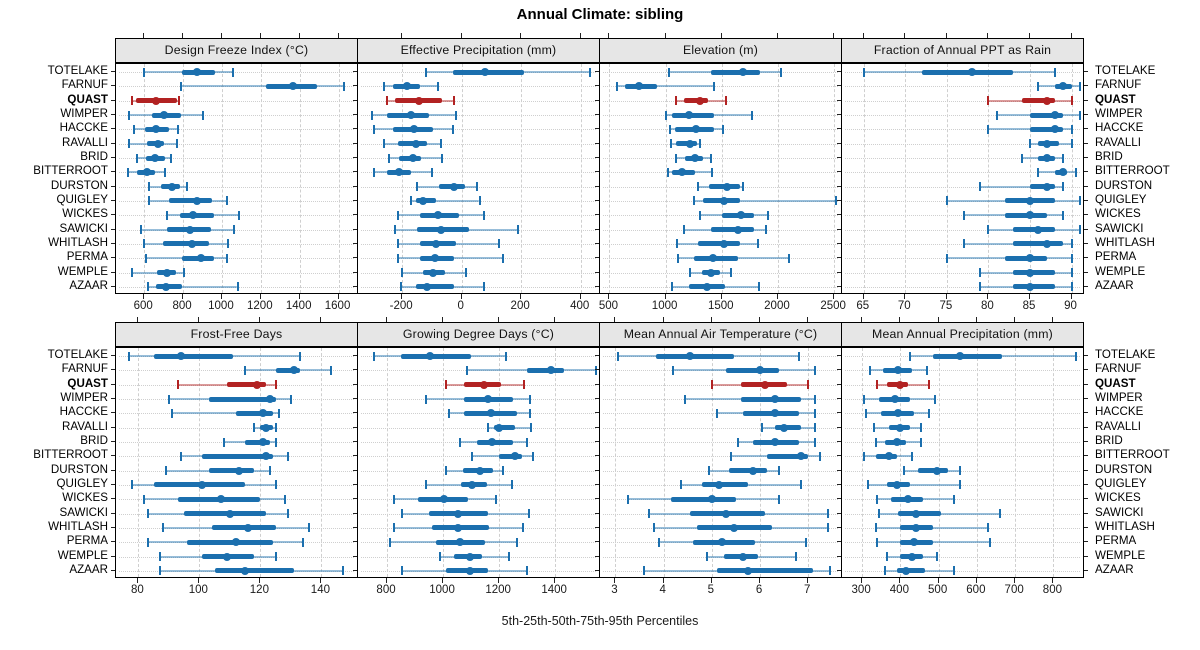  What do you see at coordinates (1116, 541) in the screenshot?
I see `station-label-right: PERMA` at bounding box center [1116, 541].